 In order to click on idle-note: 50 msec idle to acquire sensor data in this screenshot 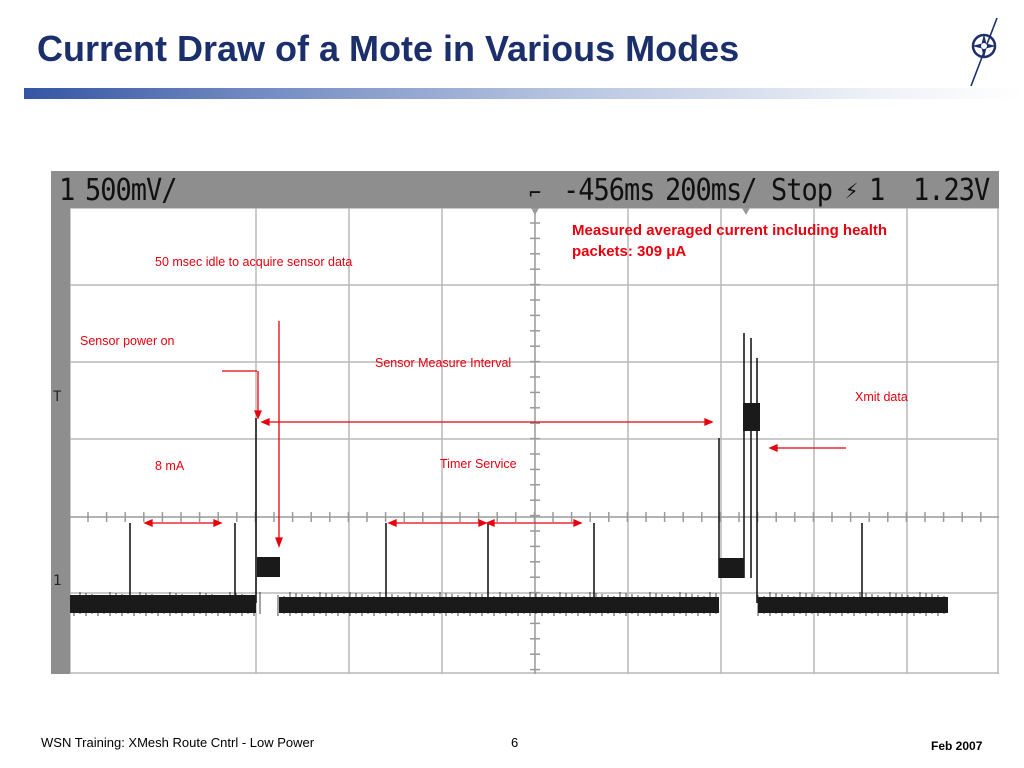, I will do `click(254, 262)`.